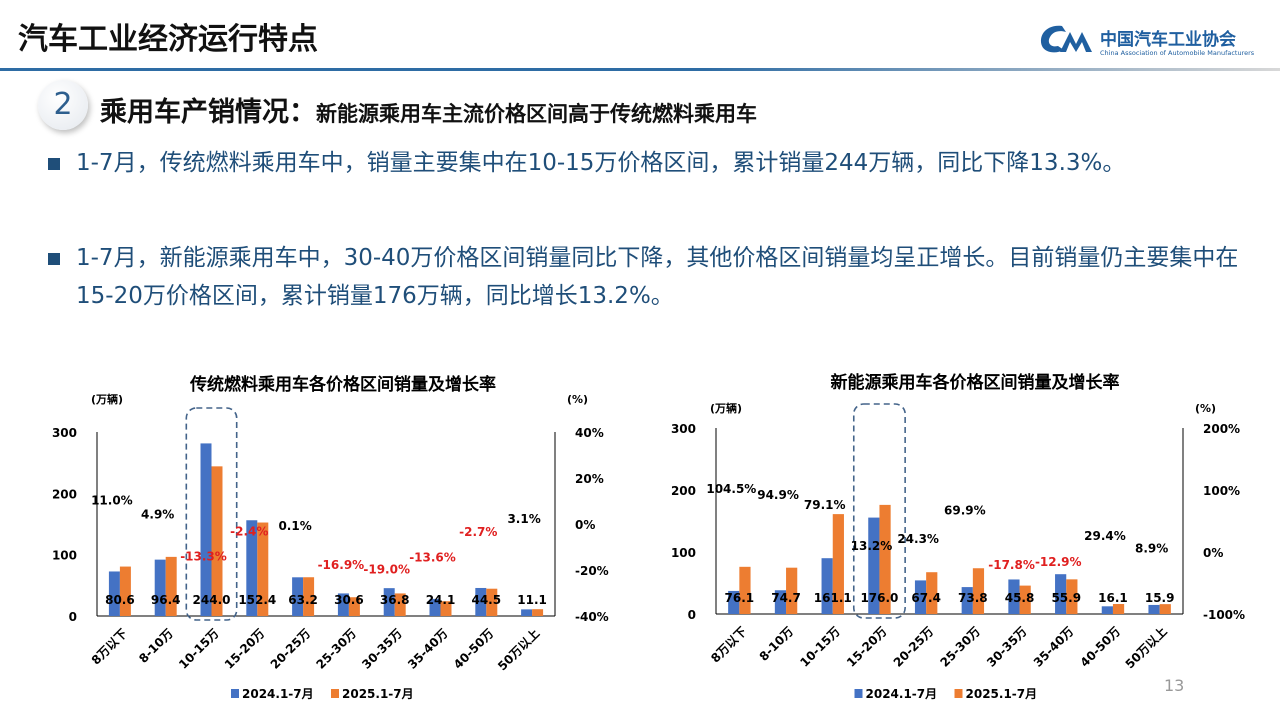 The height and width of the screenshot is (720, 1280). What do you see at coordinates (902, 694) in the screenshot?
I see `legend-label: 2024.1-7月` at bounding box center [902, 694].